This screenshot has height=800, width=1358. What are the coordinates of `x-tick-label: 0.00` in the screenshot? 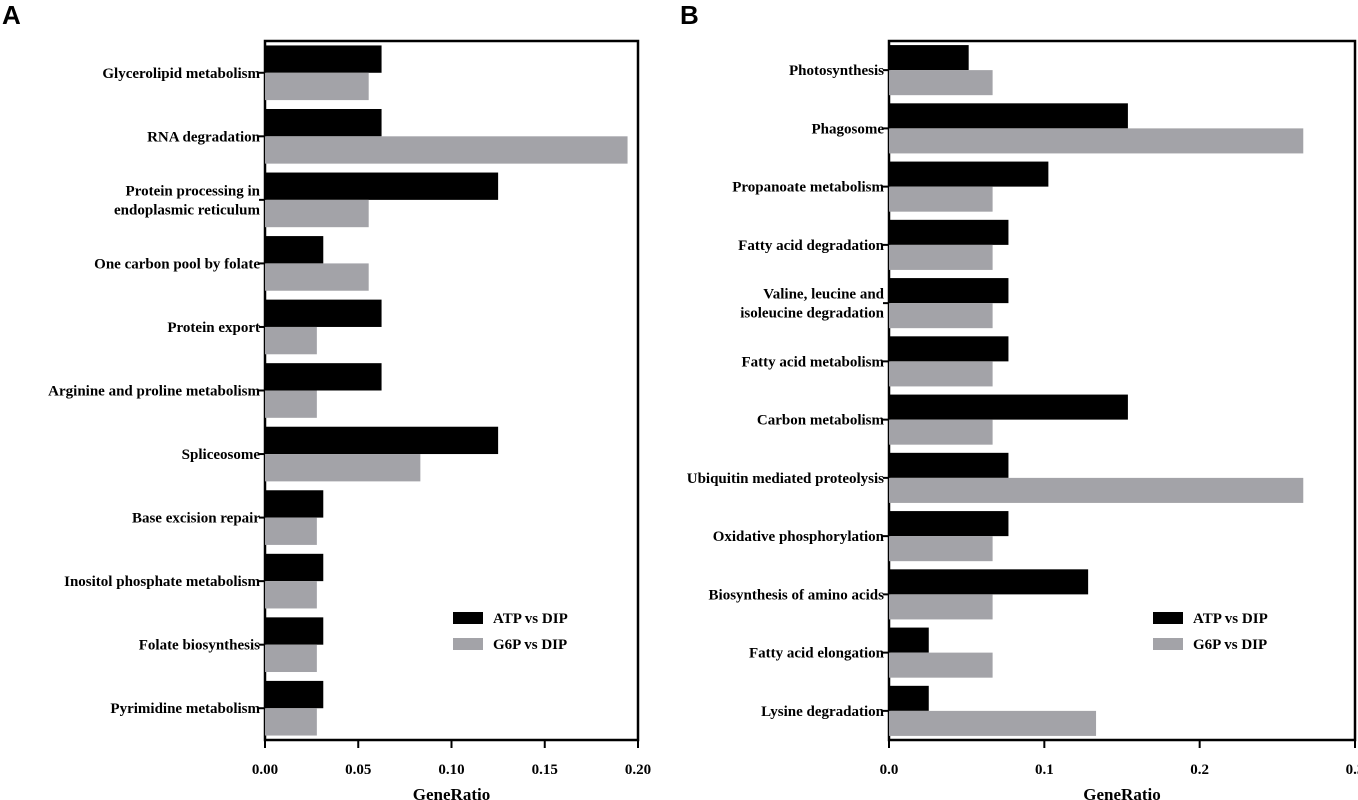 It's located at (265, 770).